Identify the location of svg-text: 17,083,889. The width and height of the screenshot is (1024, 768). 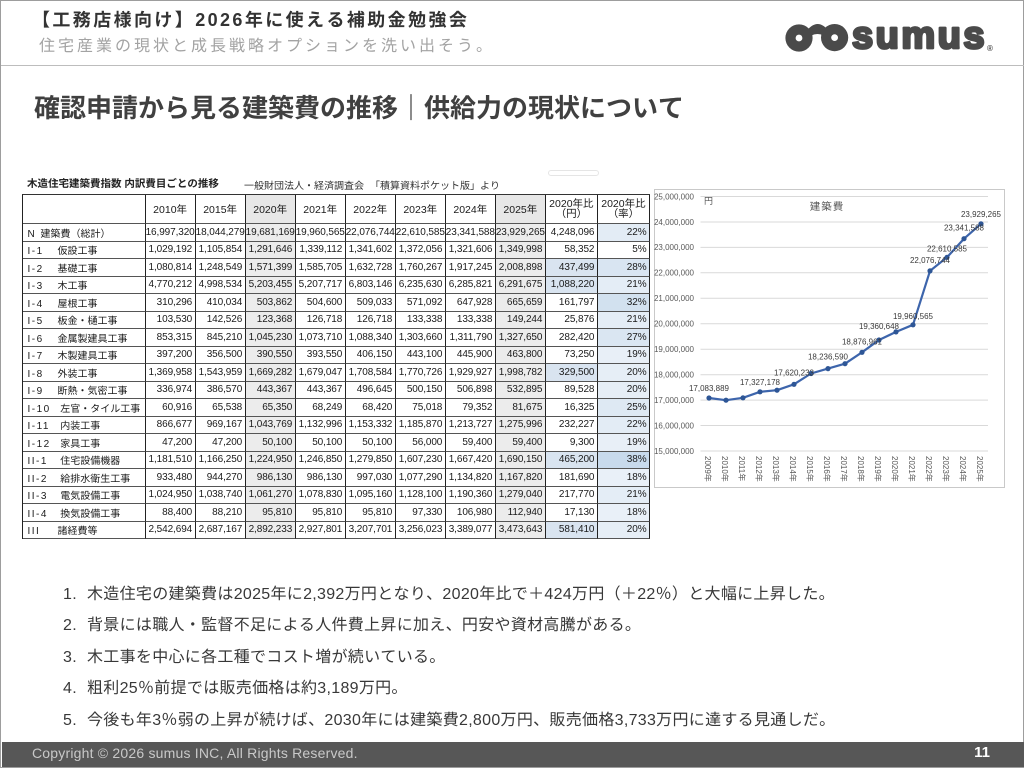
(709, 388).